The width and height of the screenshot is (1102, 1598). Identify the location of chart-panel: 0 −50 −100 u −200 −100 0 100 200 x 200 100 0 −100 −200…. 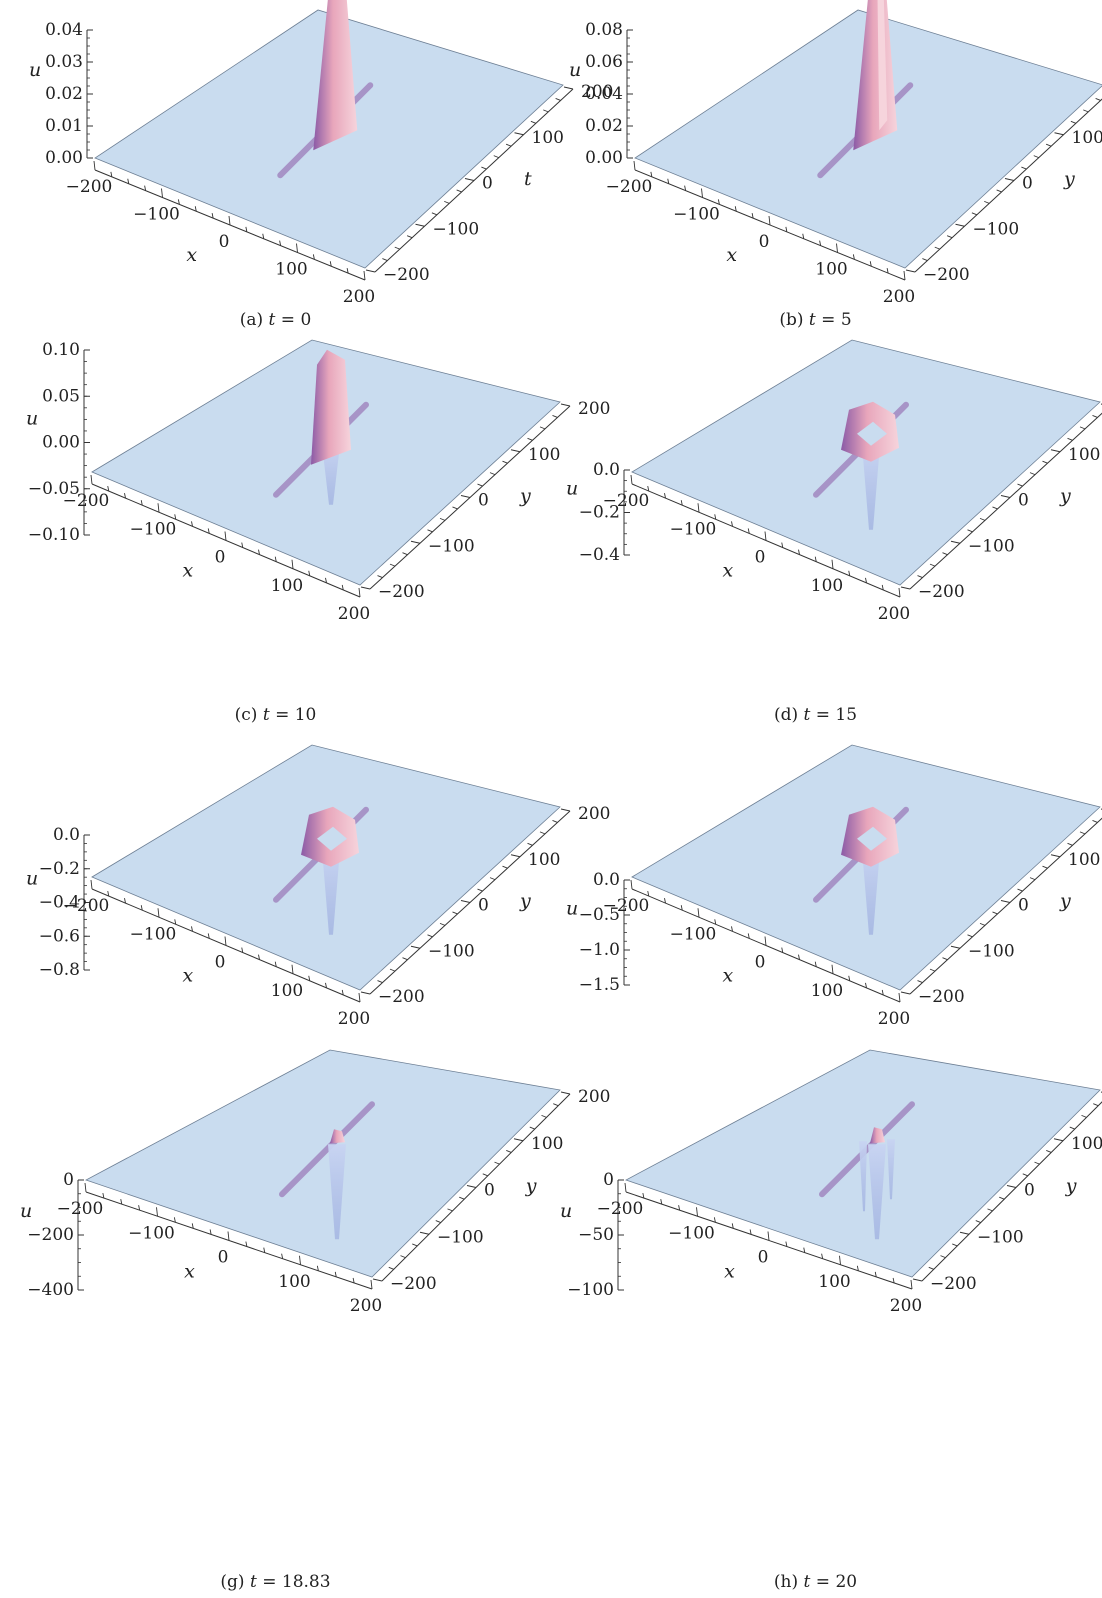
(821, 1254).